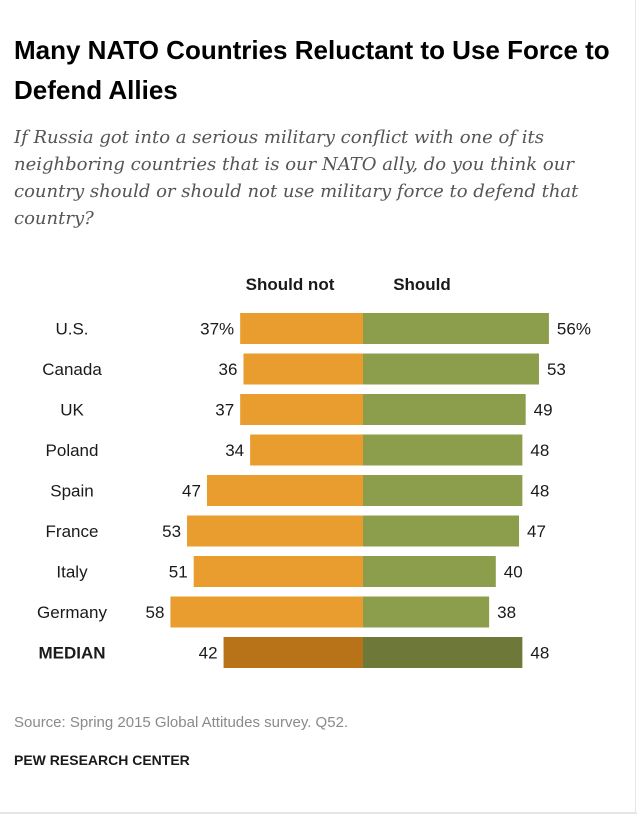 The height and width of the screenshot is (814, 637). What do you see at coordinates (71, 653) in the screenshot?
I see `category-label: MEDIAN` at bounding box center [71, 653].